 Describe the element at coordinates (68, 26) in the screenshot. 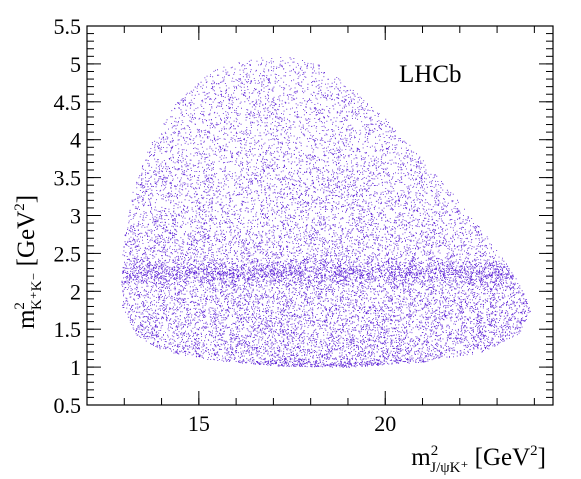

I see `y-tick-label: 5.5` at that location.